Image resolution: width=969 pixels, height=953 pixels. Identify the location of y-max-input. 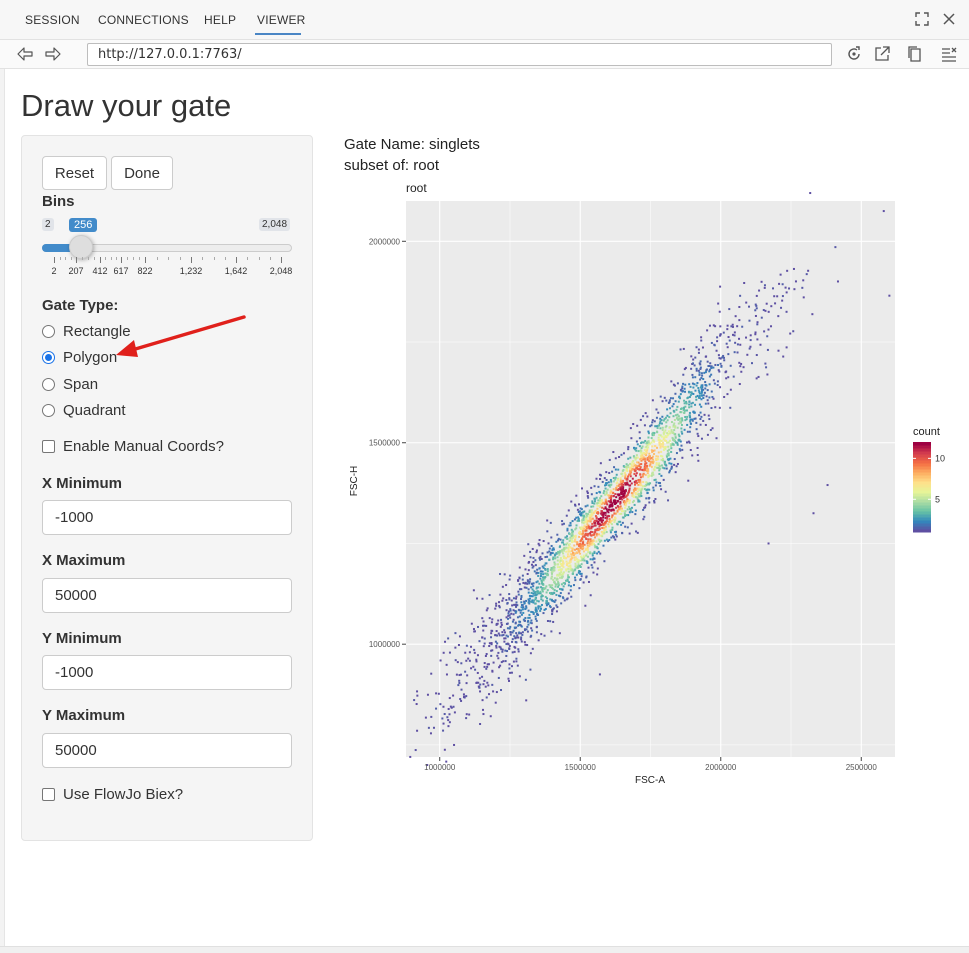
(167, 750).